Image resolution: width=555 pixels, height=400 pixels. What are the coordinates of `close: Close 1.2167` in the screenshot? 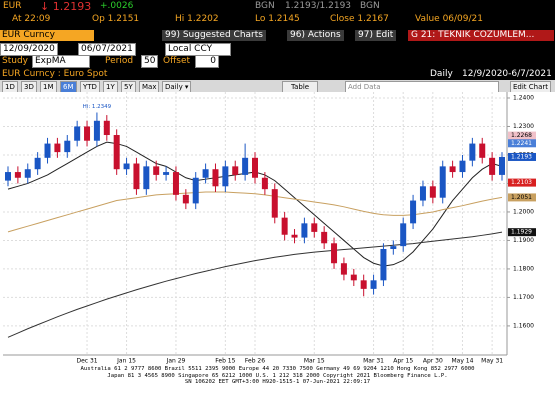 It's located at (359, 19).